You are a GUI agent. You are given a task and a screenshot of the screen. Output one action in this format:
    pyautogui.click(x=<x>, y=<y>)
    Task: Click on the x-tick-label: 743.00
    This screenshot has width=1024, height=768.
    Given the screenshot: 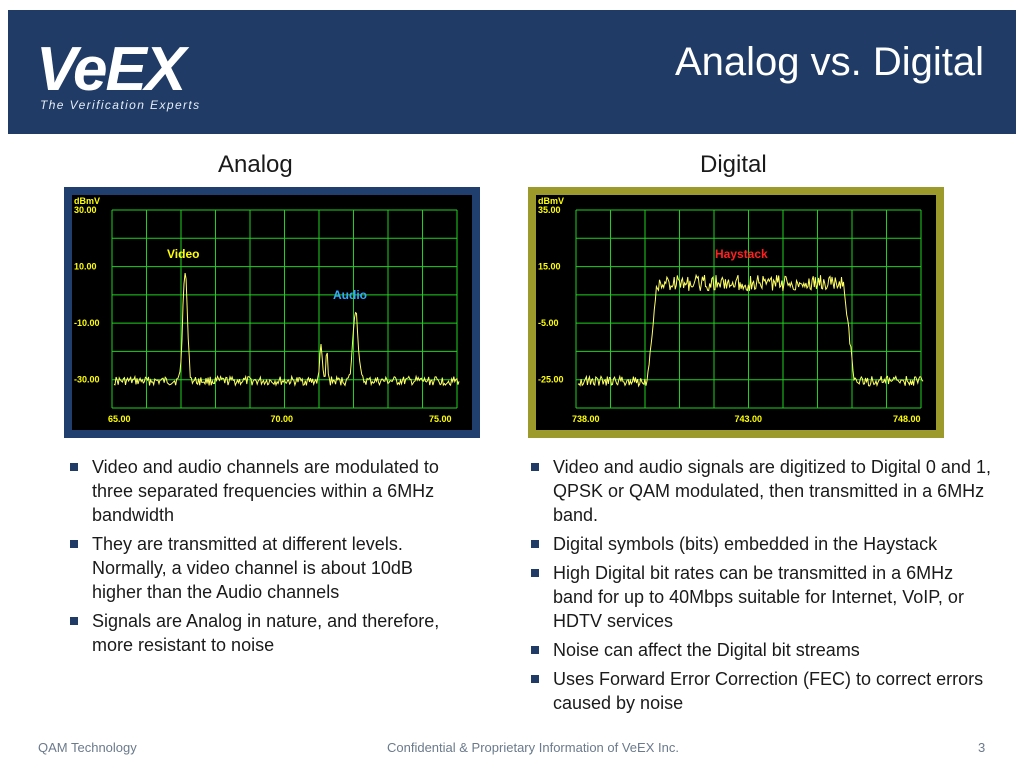 What is the action you would take?
    pyautogui.click(x=749, y=419)
    